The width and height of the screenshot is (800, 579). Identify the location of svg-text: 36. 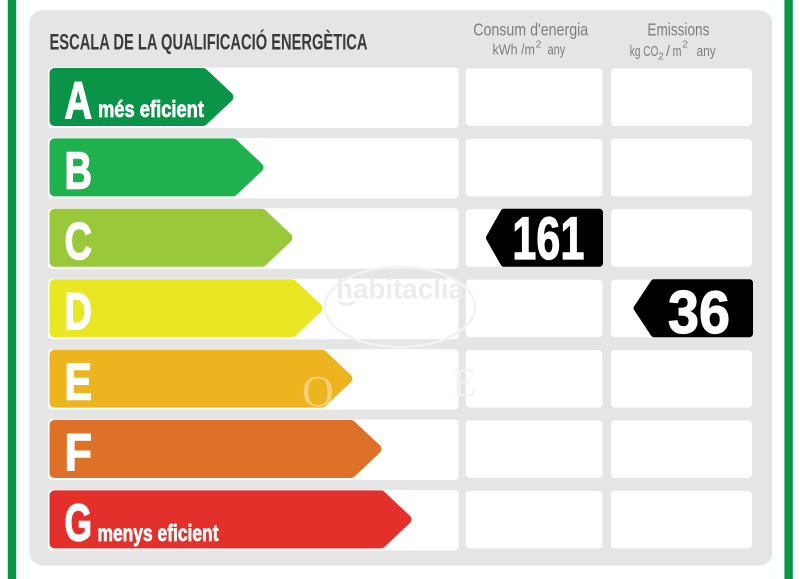
(699, 312).